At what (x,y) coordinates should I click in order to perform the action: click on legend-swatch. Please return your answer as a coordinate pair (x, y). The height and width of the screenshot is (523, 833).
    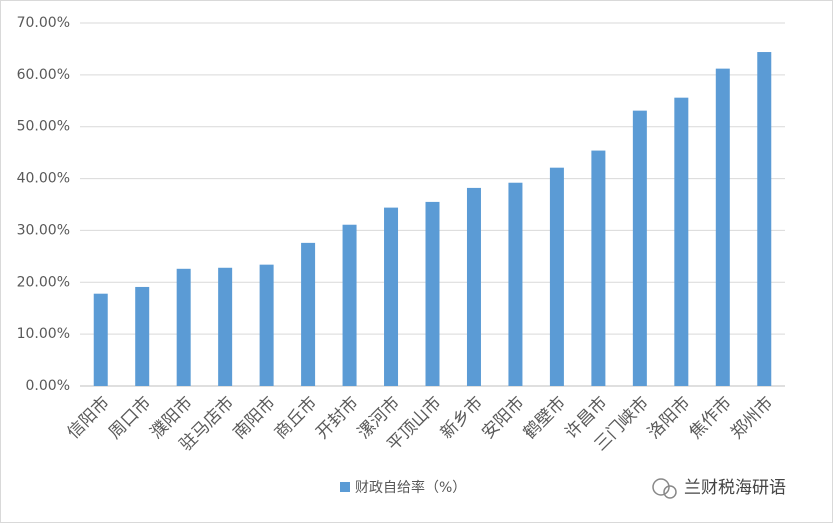
    Looking at the image, I should click on (345, 487).